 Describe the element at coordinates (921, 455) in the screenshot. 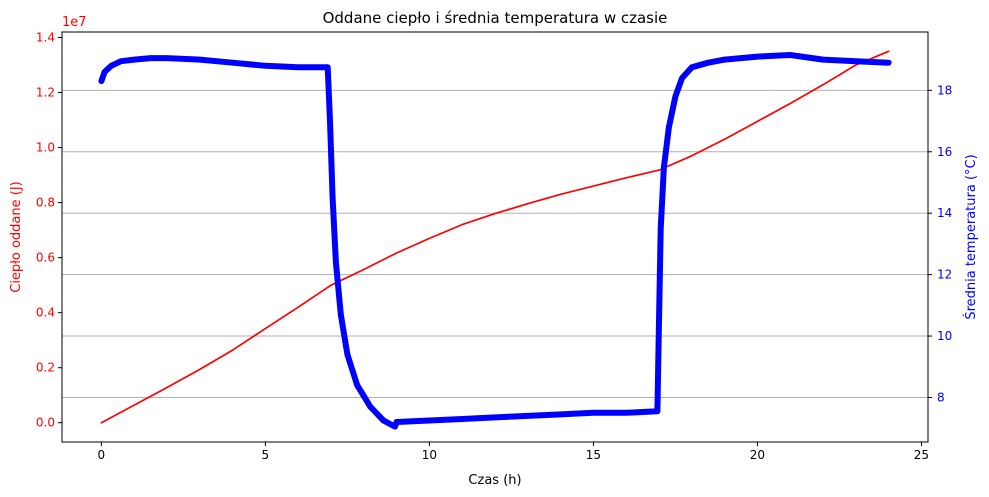

I see `x-tick-label: 25` at that location.